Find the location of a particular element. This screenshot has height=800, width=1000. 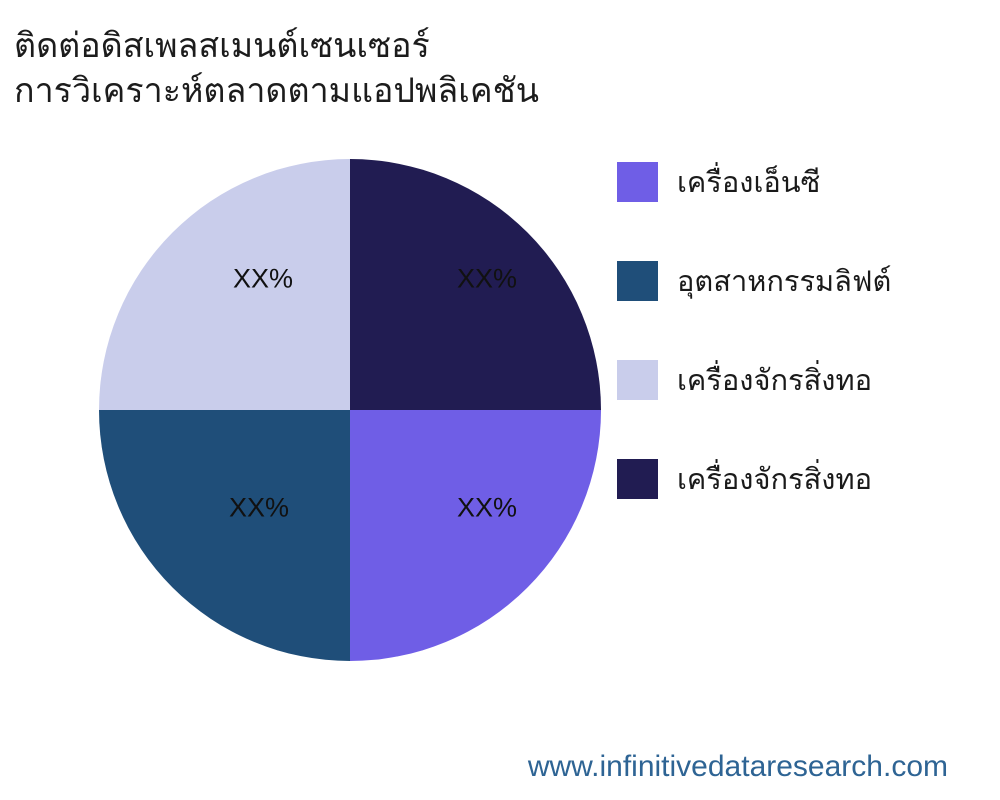

legend-item-1: เครื่องเอ็นซี is located at coordinates (754, 182).